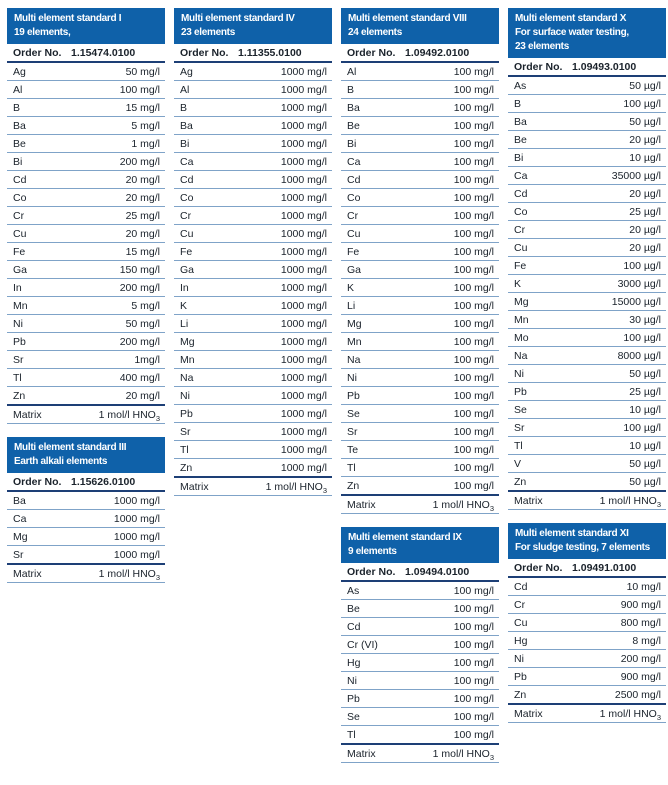  Describe the element at coordinates (405, 537) in the screenshot. I see `table-title-line: Multi element standard IX` at that location.